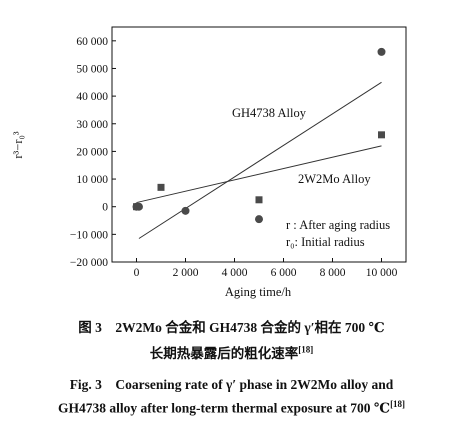 The width and height of the screenshot is (463, 435). What do you see at coordinates (186, 273) in the screenshot?
I see `x-tick-label: 2 000` at bounding box center [186, 273].